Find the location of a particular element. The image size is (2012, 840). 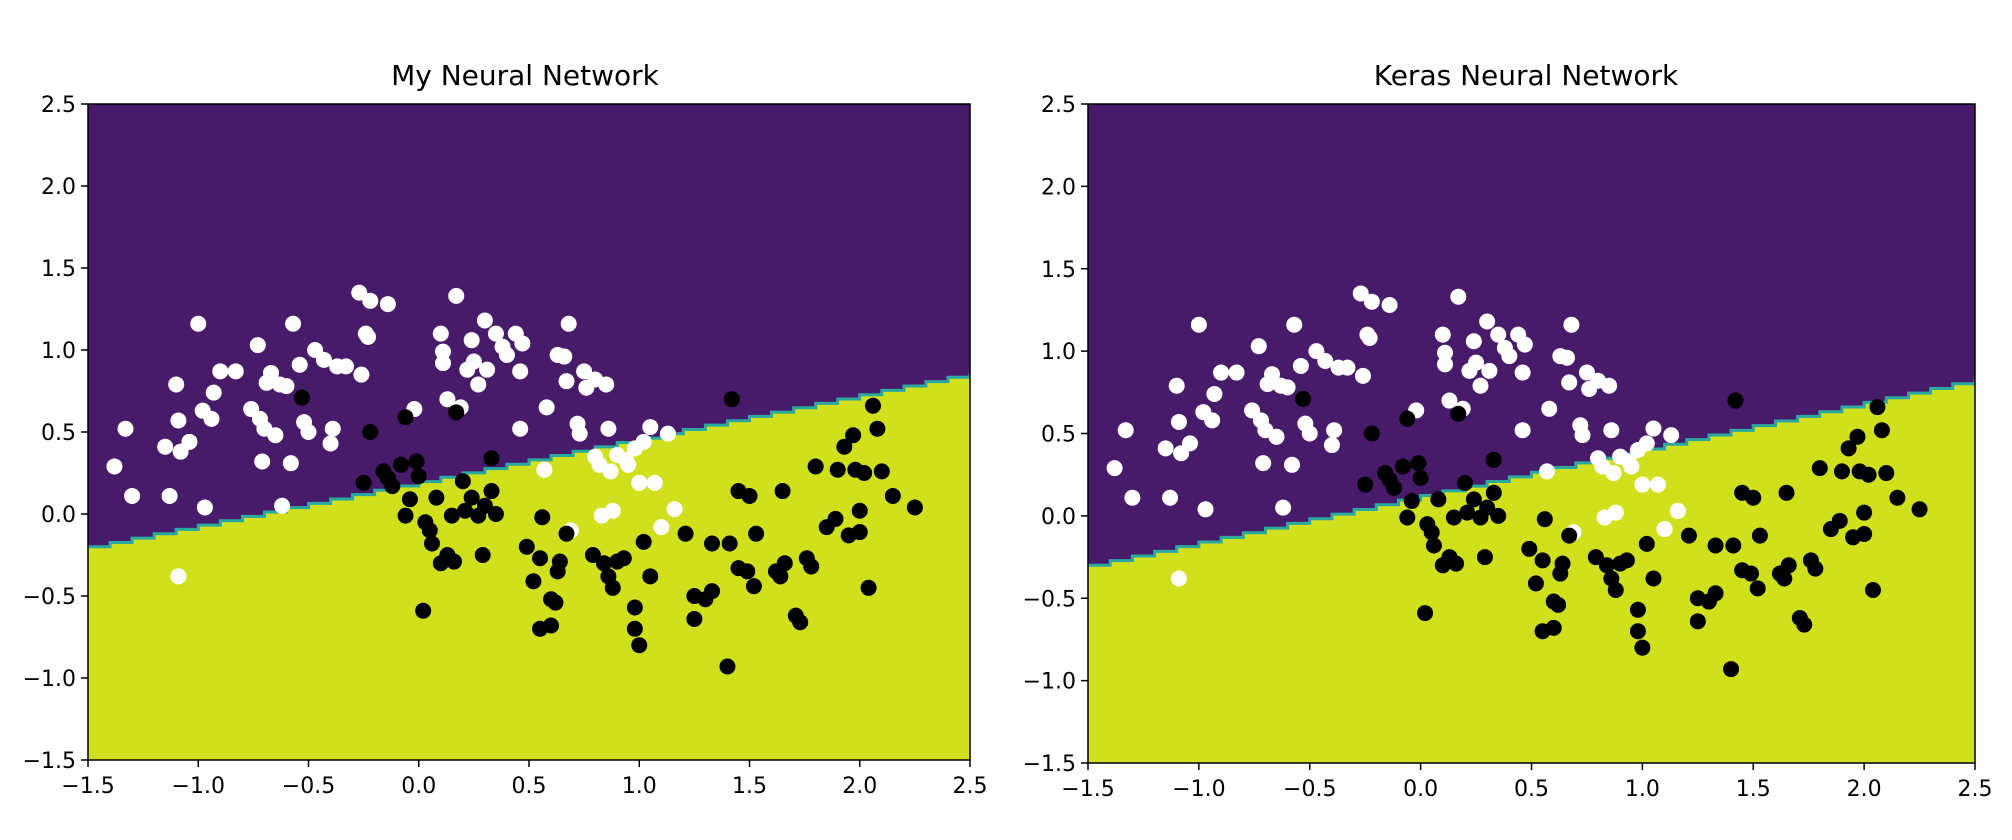

y-tick-label: 0.5 is located at coordinates (58, 433).